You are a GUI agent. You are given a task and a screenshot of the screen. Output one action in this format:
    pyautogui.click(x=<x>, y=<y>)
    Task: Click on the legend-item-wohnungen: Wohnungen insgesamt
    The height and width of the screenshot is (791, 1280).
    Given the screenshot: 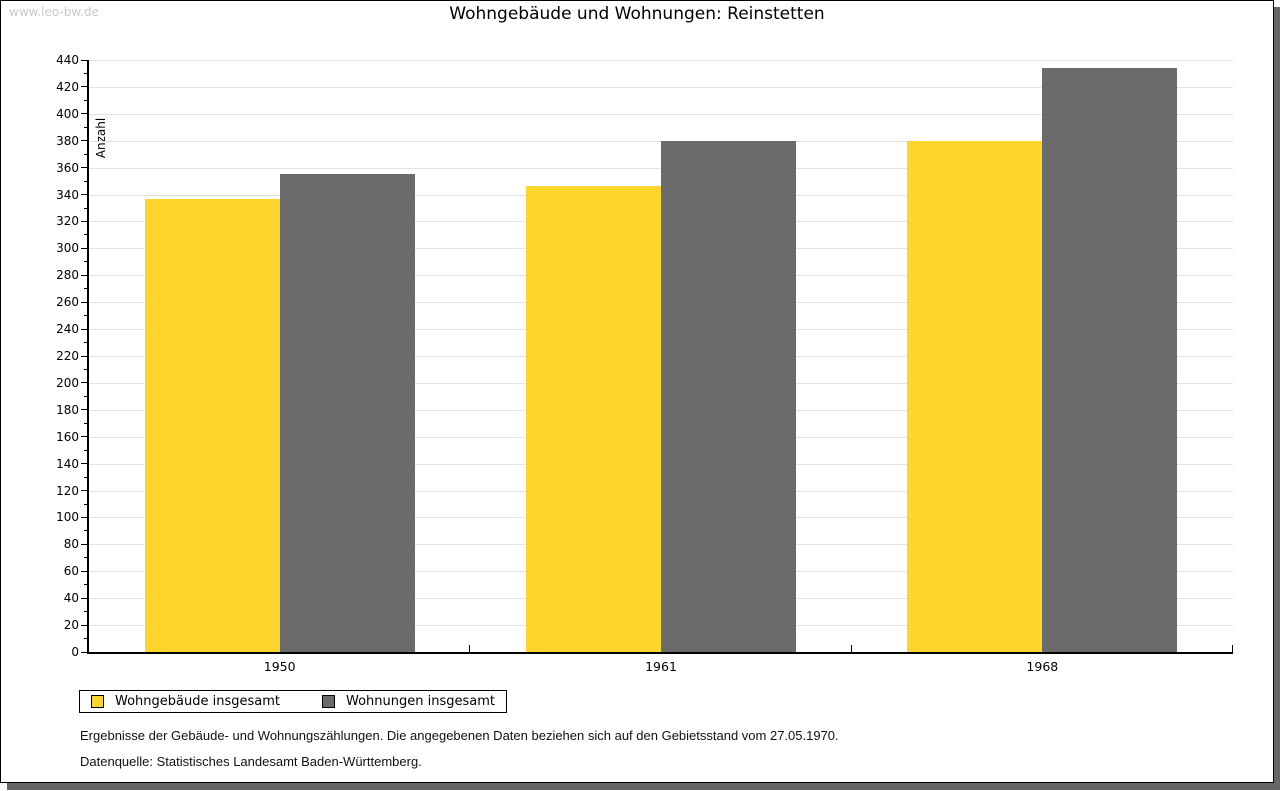 What is the action you would take?
    pyautogui.click(x=408, y=701)
    